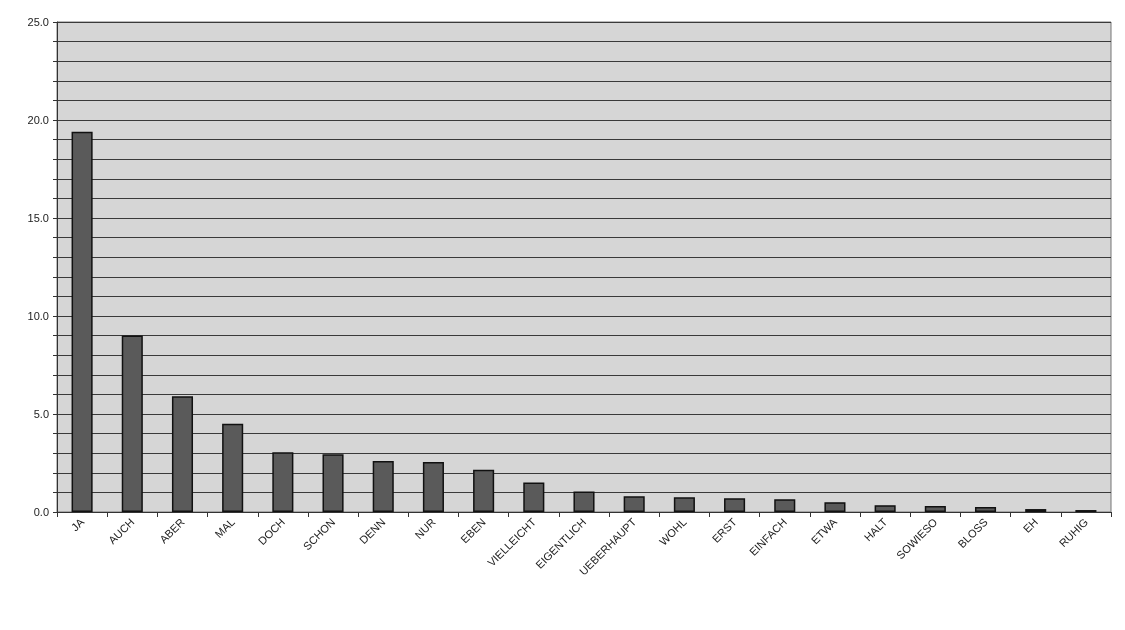 The image size is (1125, 630). What do you see at coordinates (38, 316) in the screenshot?
I see `y-tick-label: 10.0` at bounding box center [38, 316].